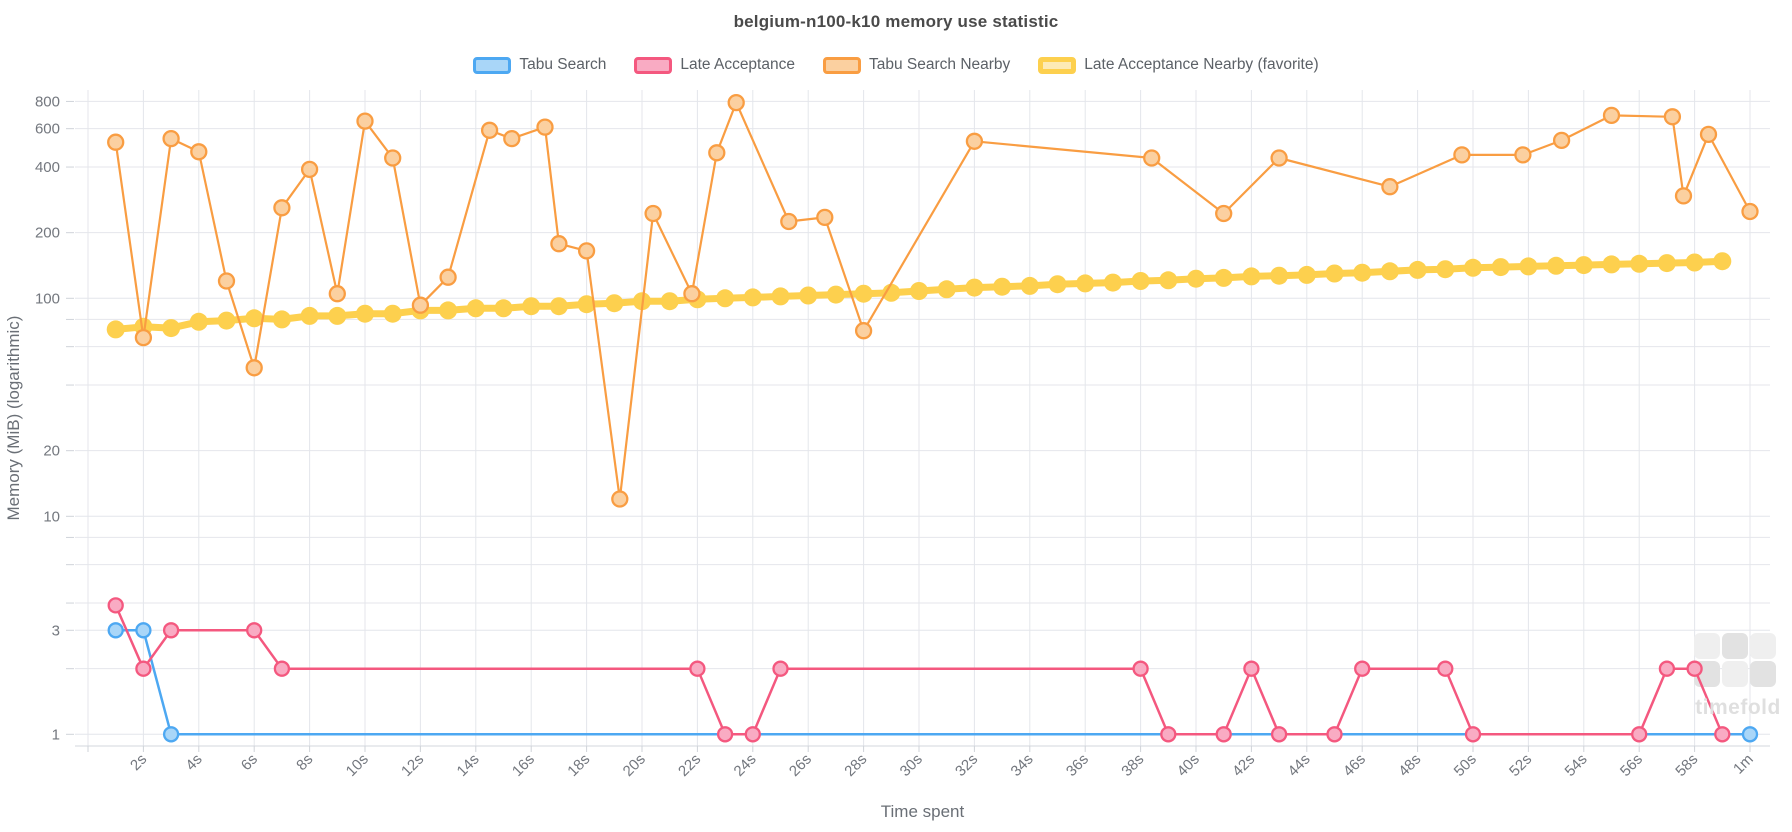  Describe the element at coordinates (1201, 64) in the screenshot. I see `legend-label: Late Acceptance Nearby (favorite)` at that location.